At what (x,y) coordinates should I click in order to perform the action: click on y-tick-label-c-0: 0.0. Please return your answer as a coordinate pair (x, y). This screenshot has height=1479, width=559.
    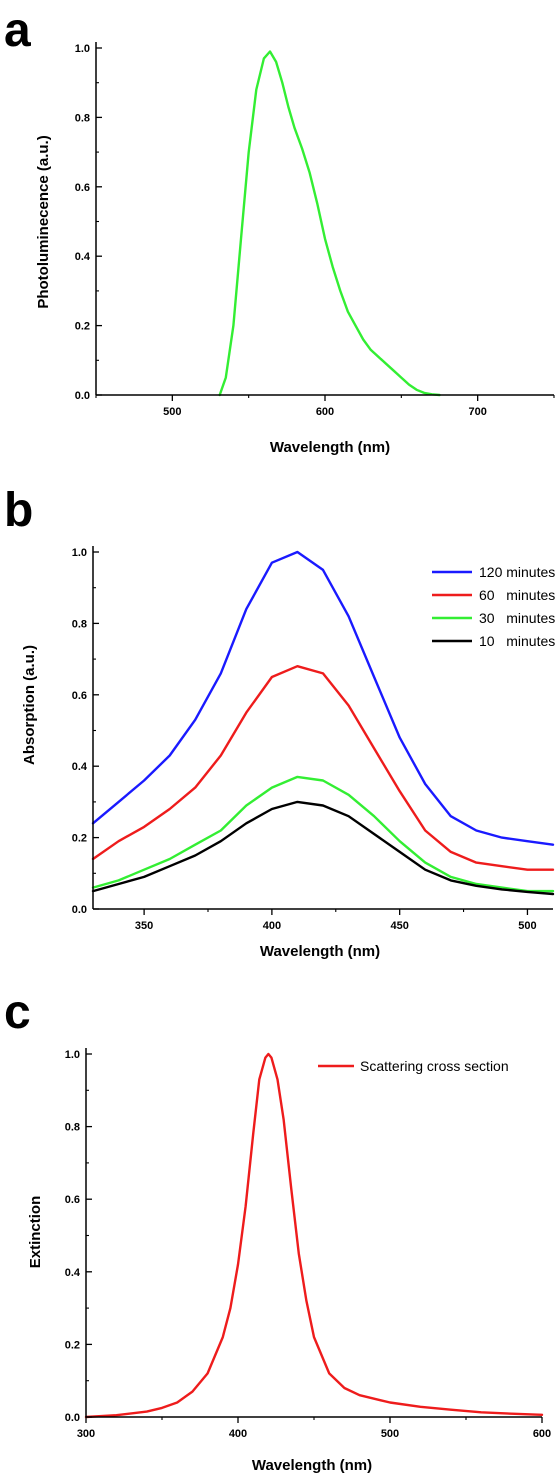
    Looking at the image, I should click on (72, 1418).